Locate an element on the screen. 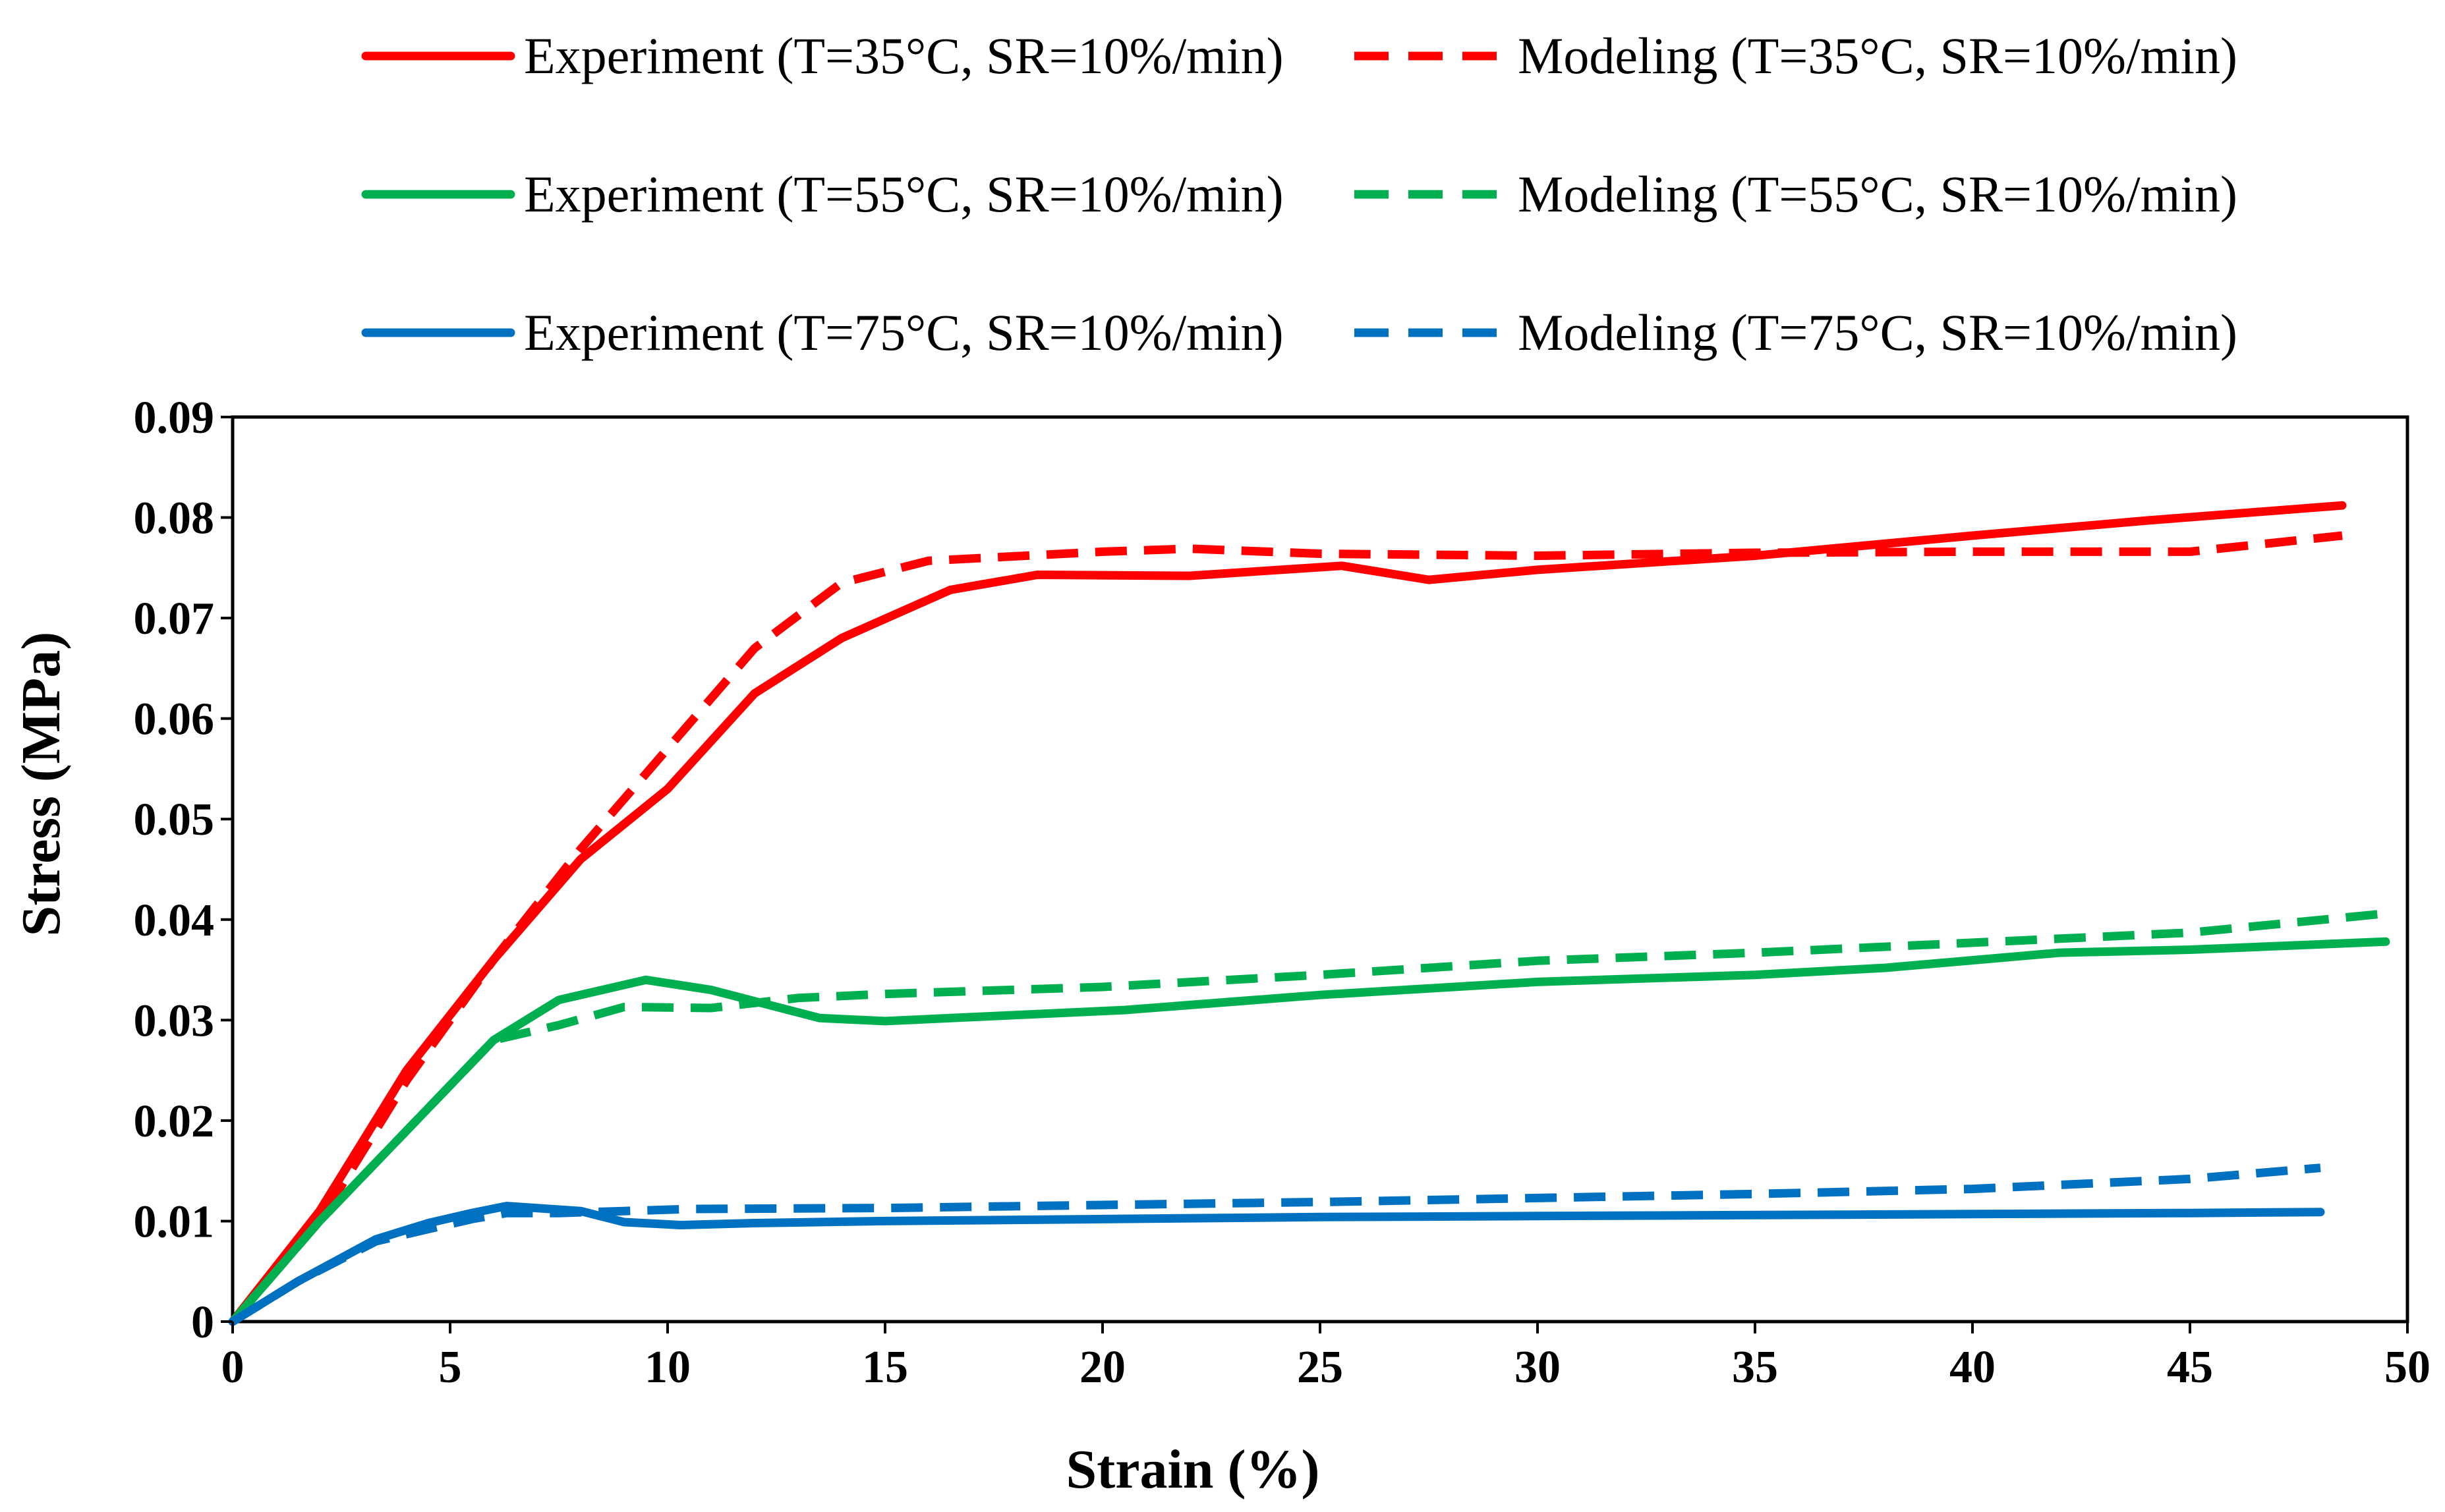  y-tick-label: 0.04 is located at coordinates (174, 920).